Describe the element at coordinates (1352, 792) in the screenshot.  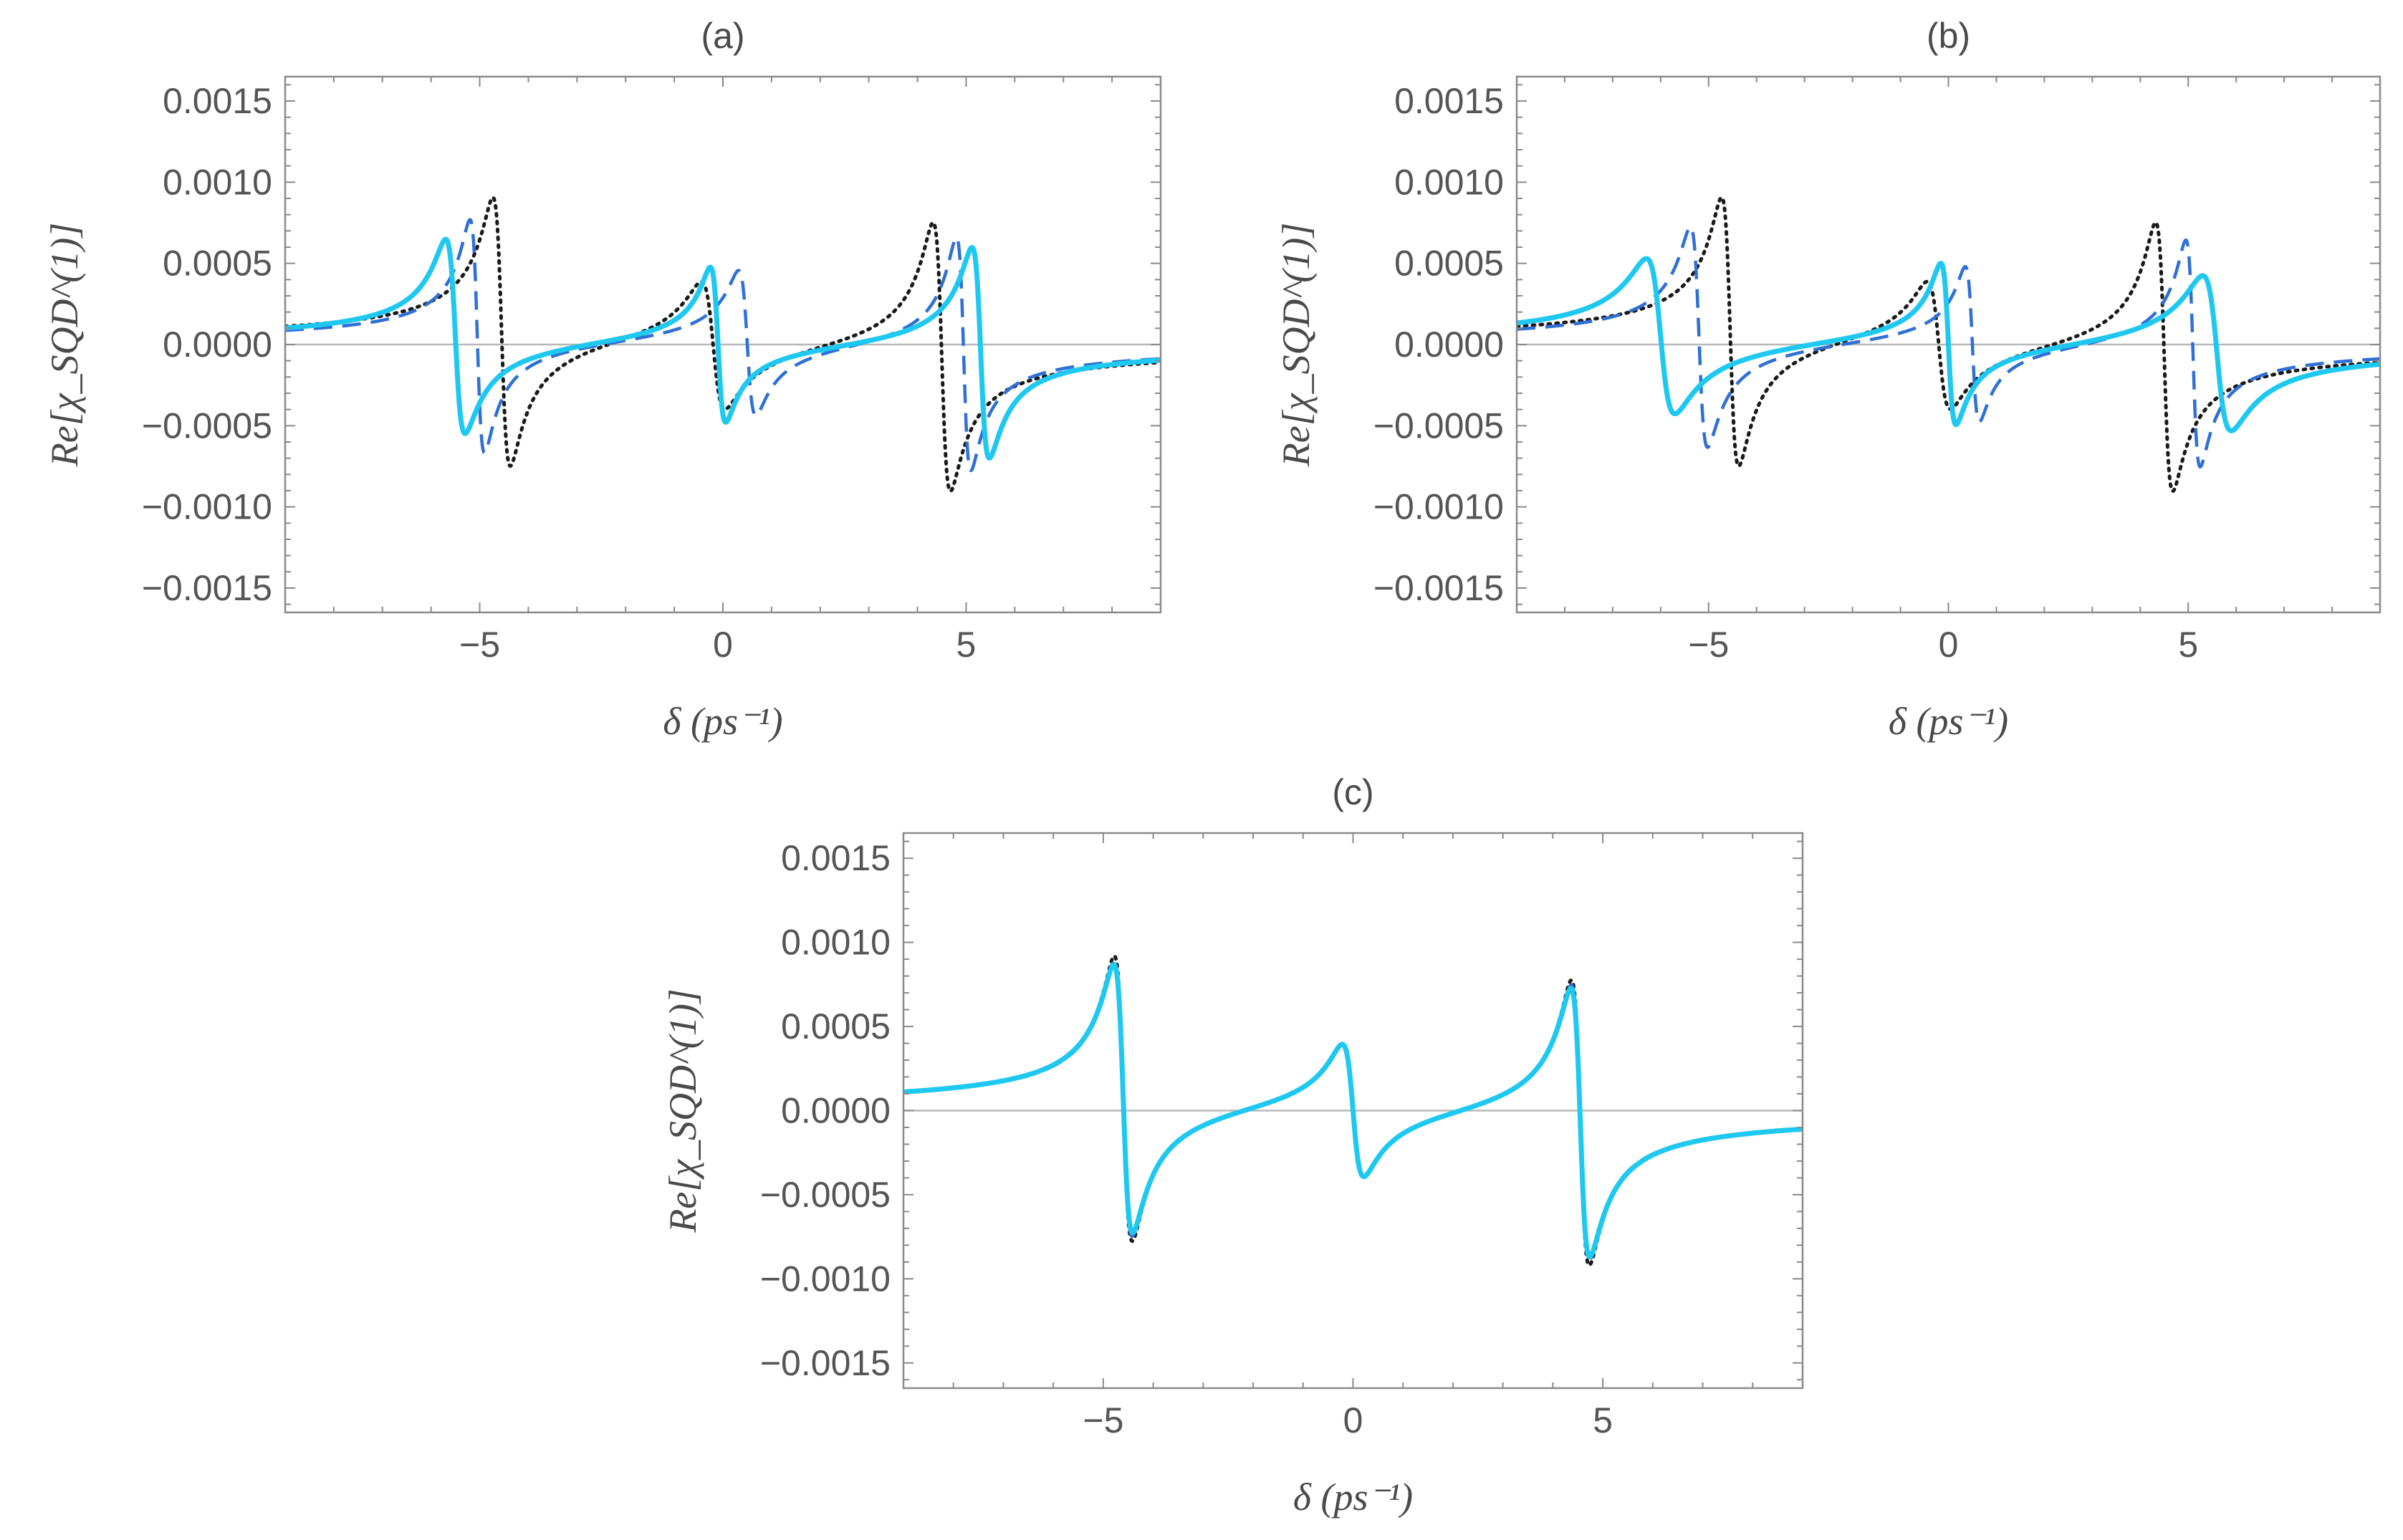
I see `panel-title: (c)` at that location.